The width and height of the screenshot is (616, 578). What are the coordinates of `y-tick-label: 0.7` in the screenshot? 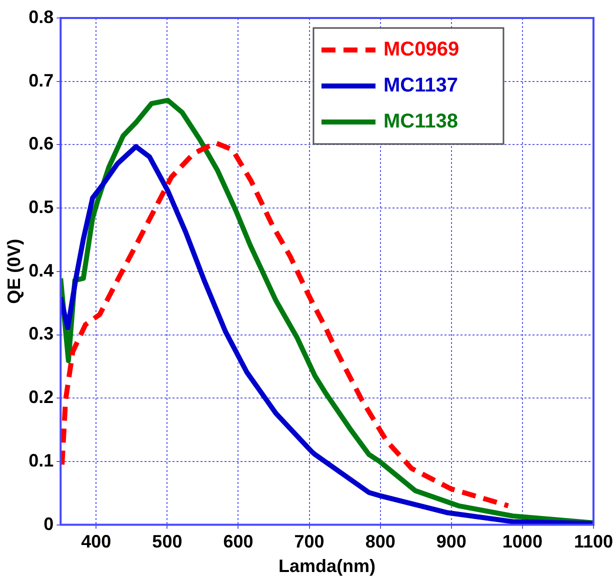 It's located at (41, 80).